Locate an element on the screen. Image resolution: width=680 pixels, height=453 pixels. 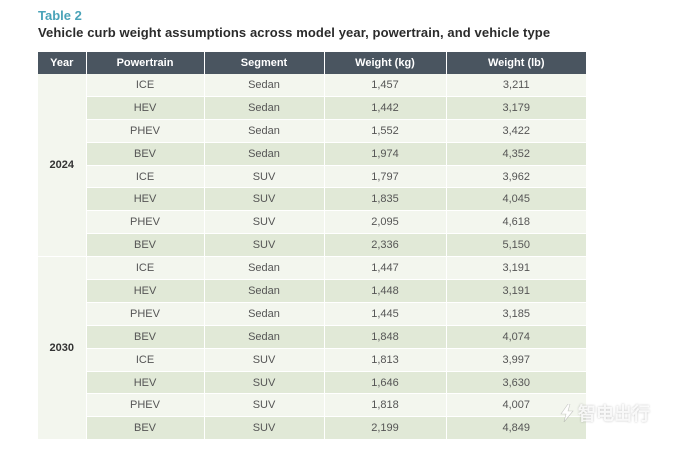
weight-lb-cell: 3,962 is located at coordinates (516, 177).